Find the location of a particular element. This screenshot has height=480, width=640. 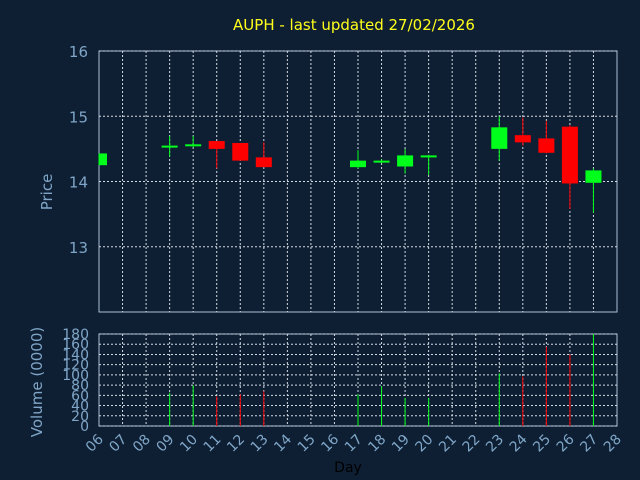

price-axis-label: Price is located at coordinates (47, 192).